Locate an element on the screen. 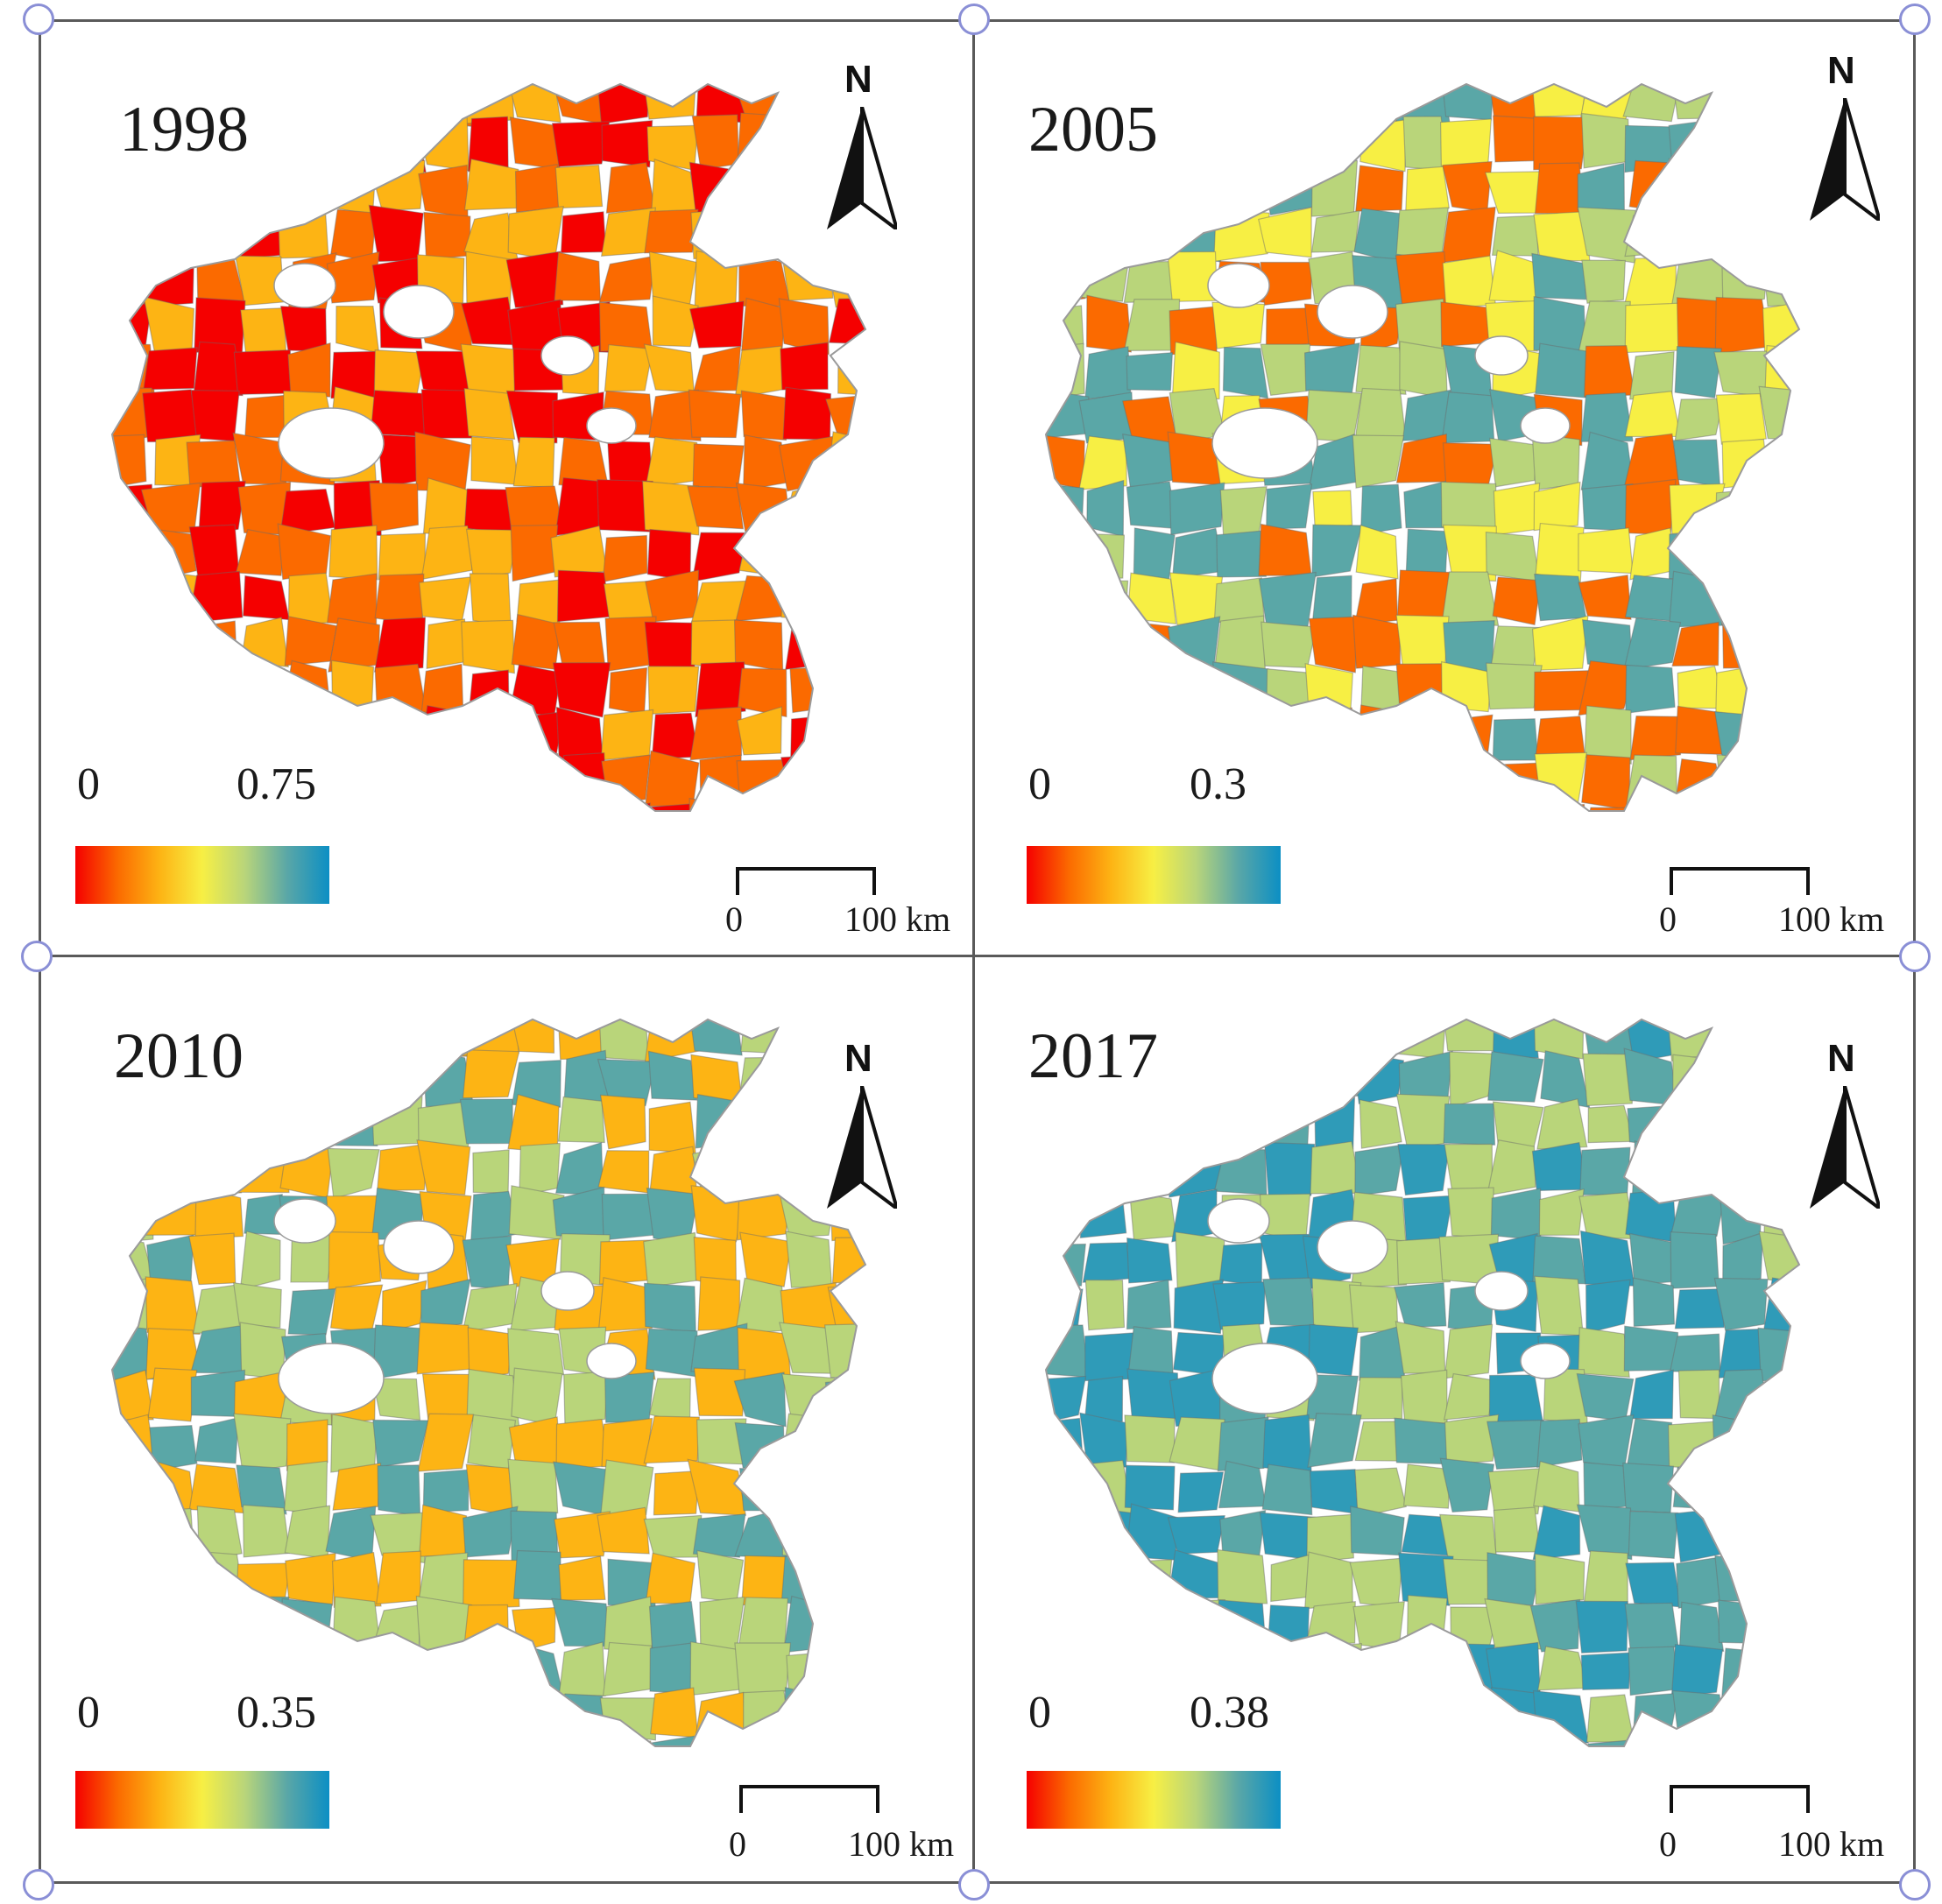 The height and width of the screenshot is (1904, 1942). selection-handle-bottom-left is located at coordinates (38, 1884).